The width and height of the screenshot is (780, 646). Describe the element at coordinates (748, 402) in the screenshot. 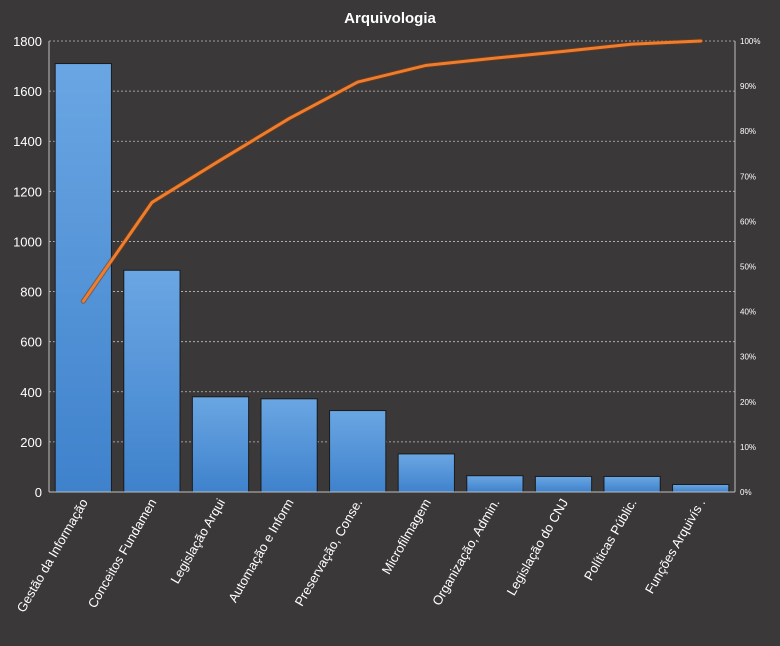

I see `y2-tick-label: 20%` at that location.